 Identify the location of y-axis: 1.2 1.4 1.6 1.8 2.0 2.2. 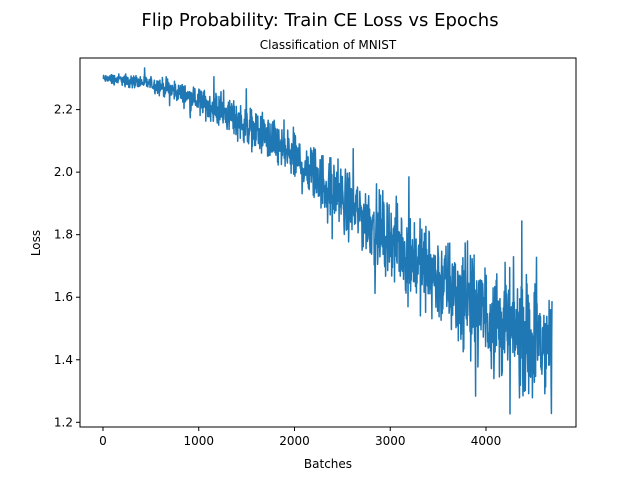
(67, 266).